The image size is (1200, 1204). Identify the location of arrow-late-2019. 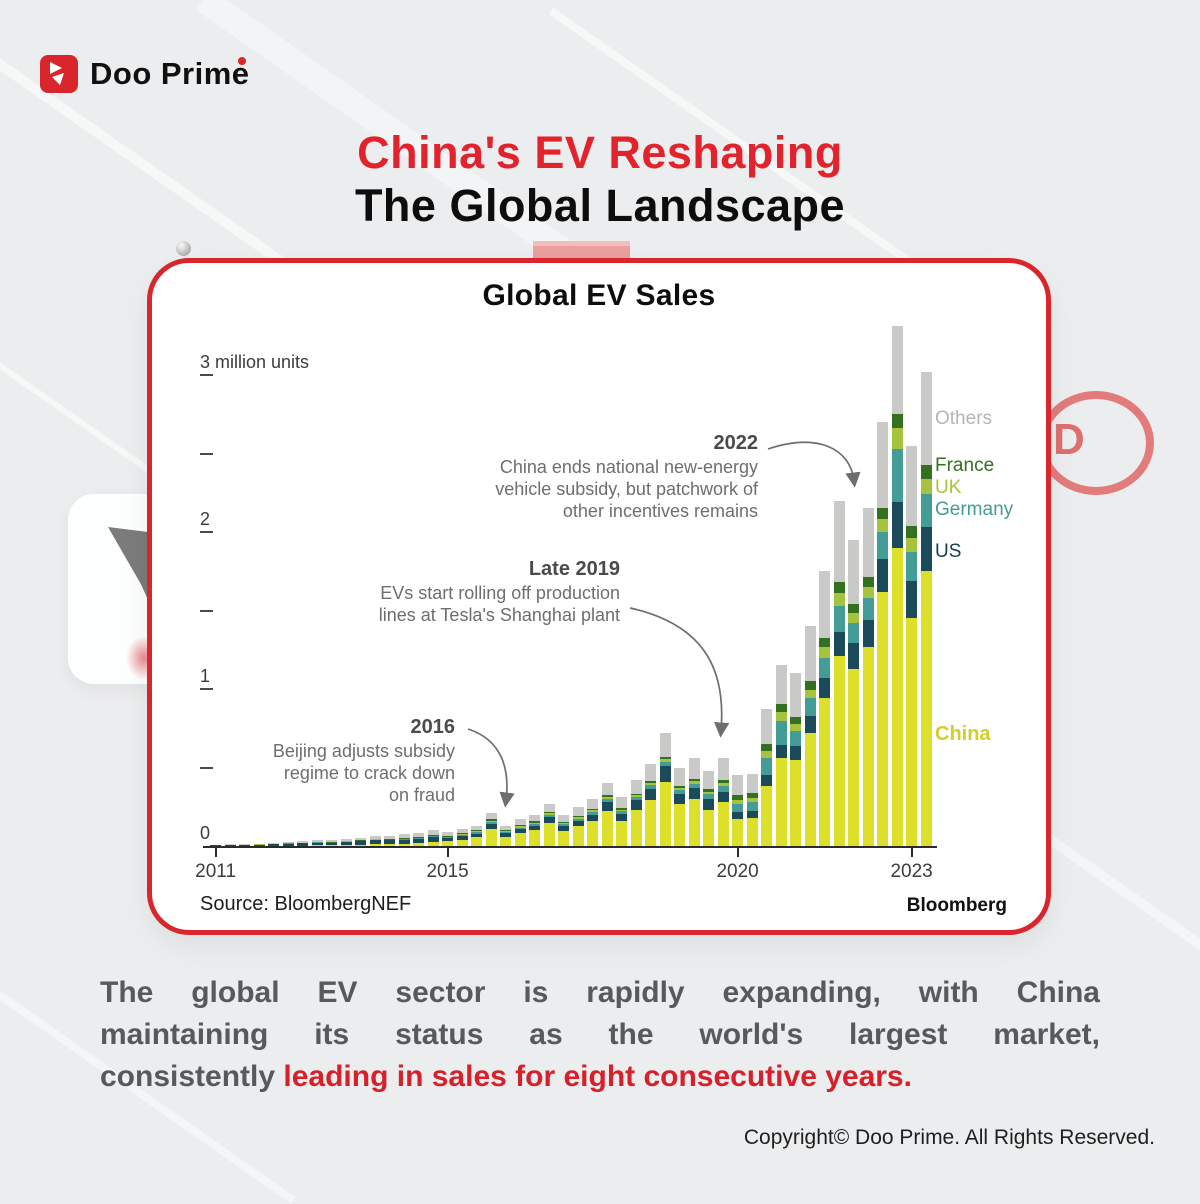
(676, 669).